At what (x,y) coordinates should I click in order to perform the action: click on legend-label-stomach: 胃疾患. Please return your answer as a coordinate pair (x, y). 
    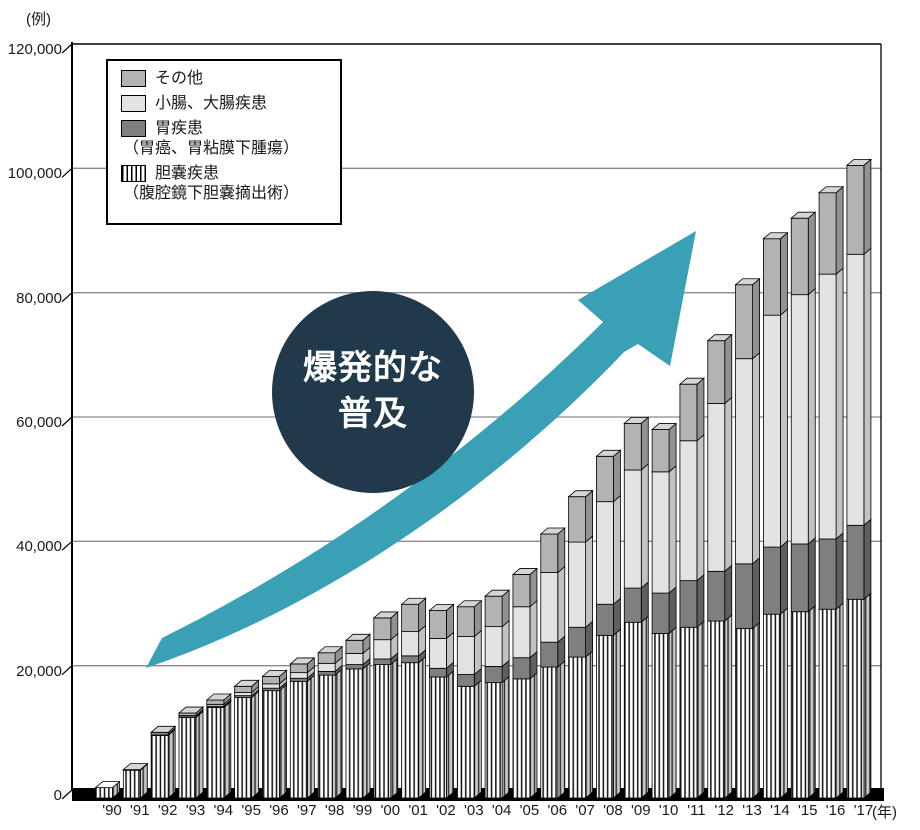
    Looking at the image, I should click on (179, 128).